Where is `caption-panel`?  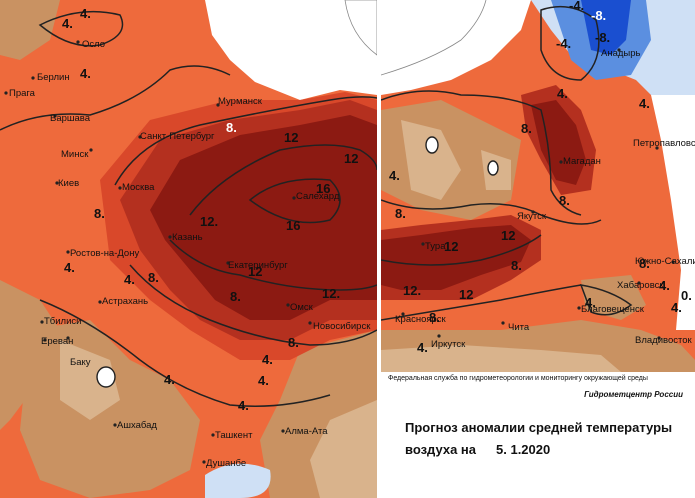 caption-panel is located at coordinates (538, 435).